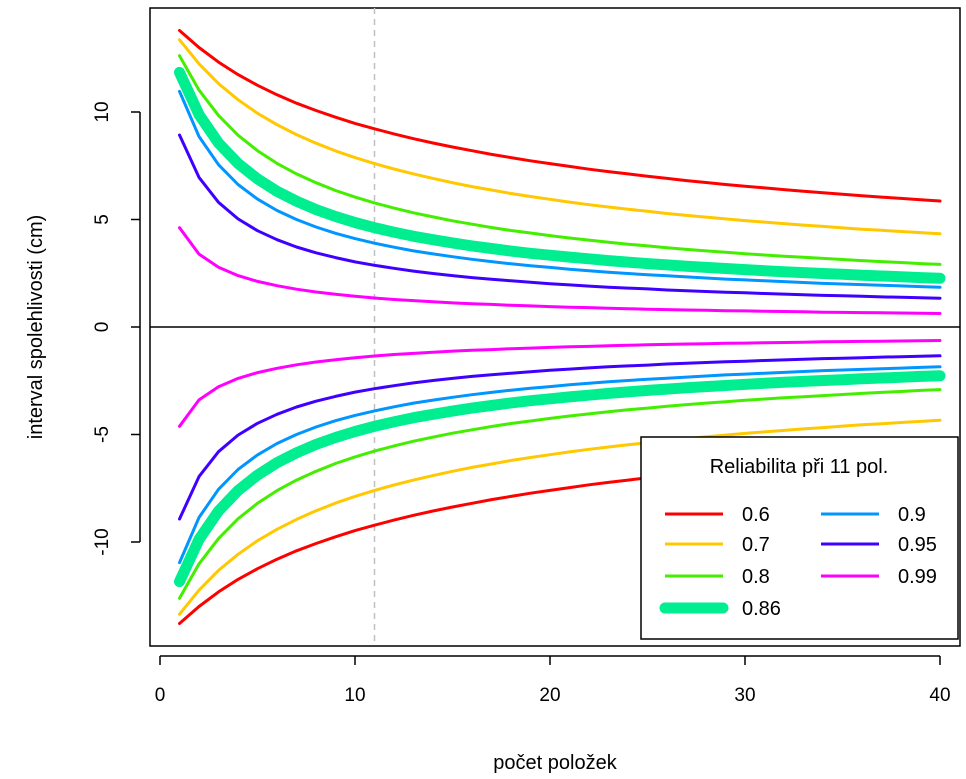  Describe the element at coordinates (160, 695) in the screenshot. I see `x-tick-label: 0` at that location.